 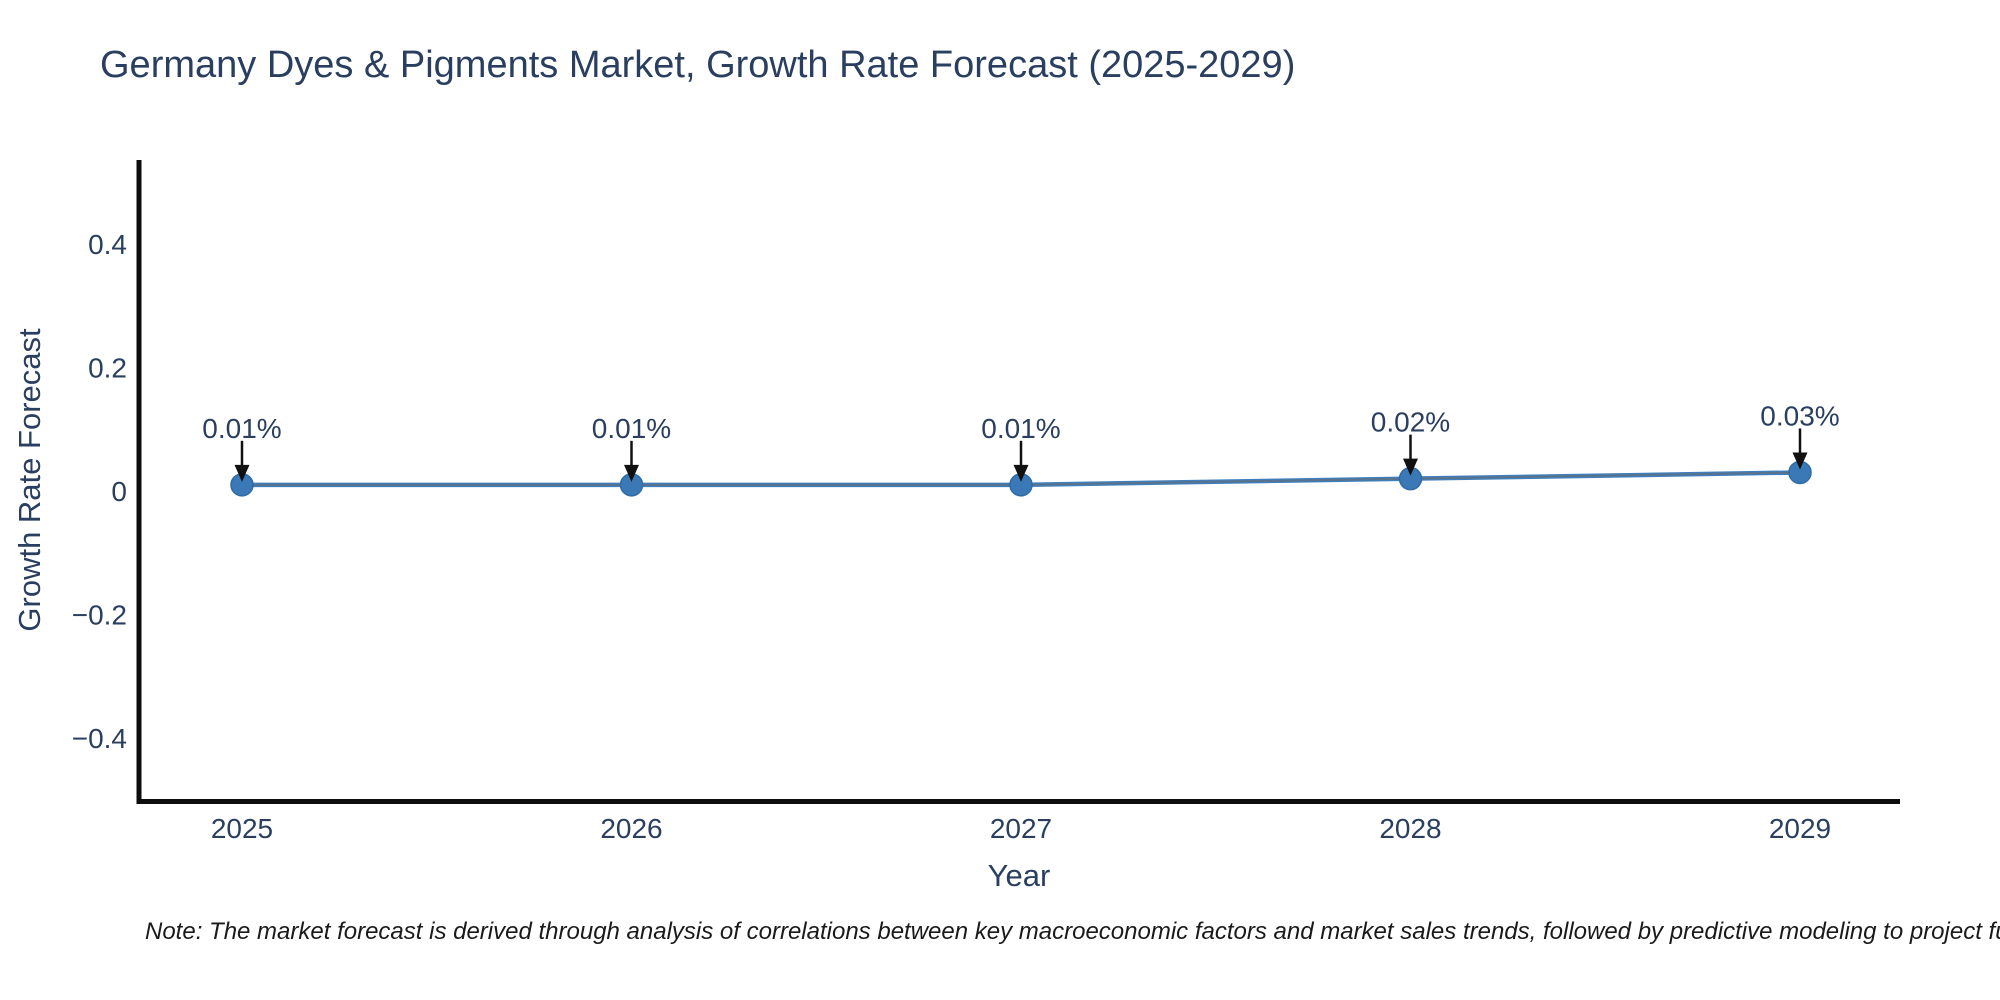 I want to click on point-label: 0.03%, so click(x=1799, y=415).